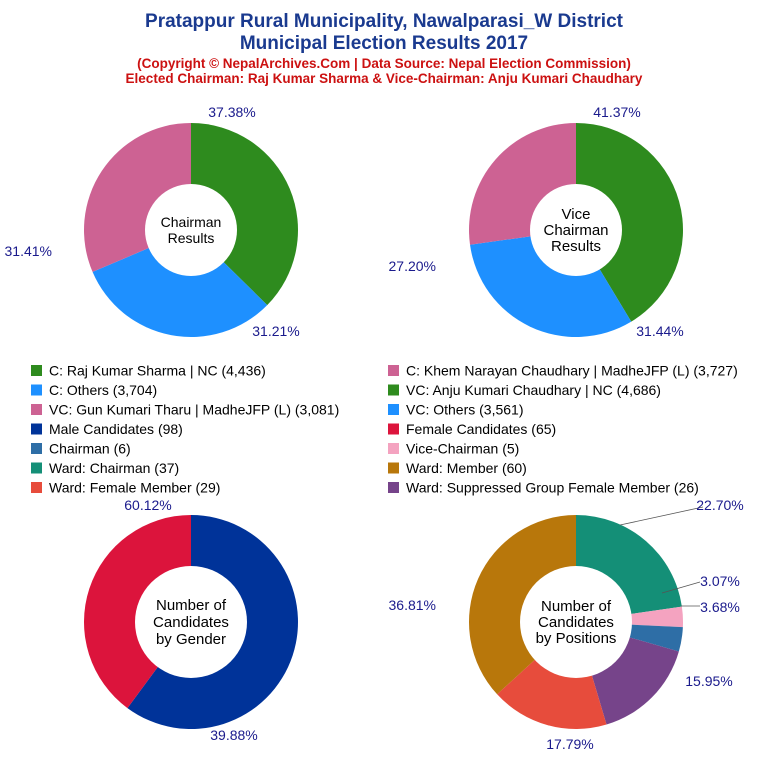  Describe the element at coordinates (412, 605) in the screenshot. I see `slice-percent-label: 36.81%` at that location.